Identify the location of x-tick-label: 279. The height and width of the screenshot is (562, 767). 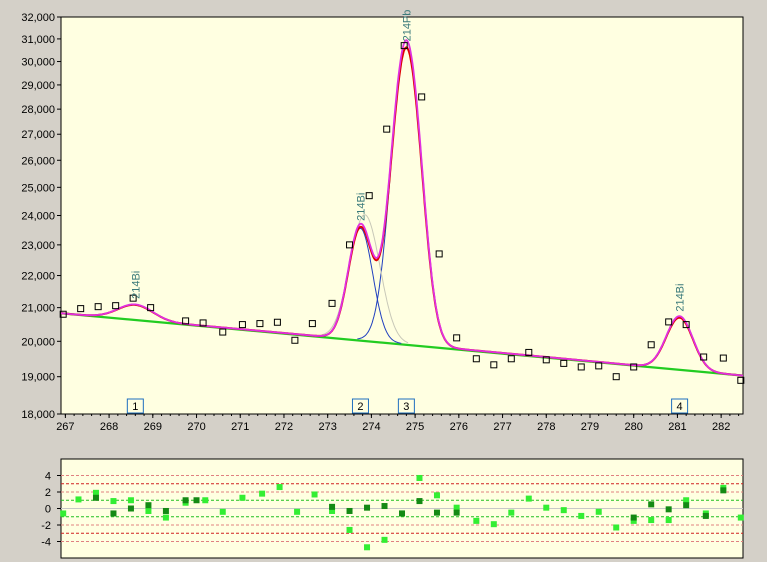
(590, 427).